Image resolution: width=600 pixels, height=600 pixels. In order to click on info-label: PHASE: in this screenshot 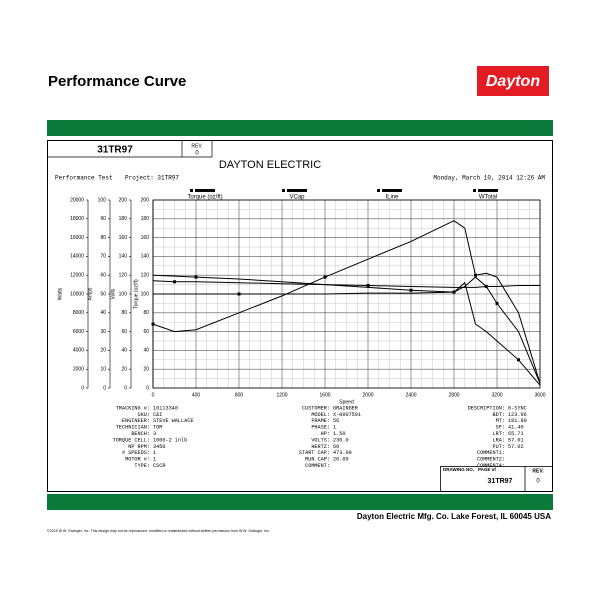, I will do `click(320, 428)`.